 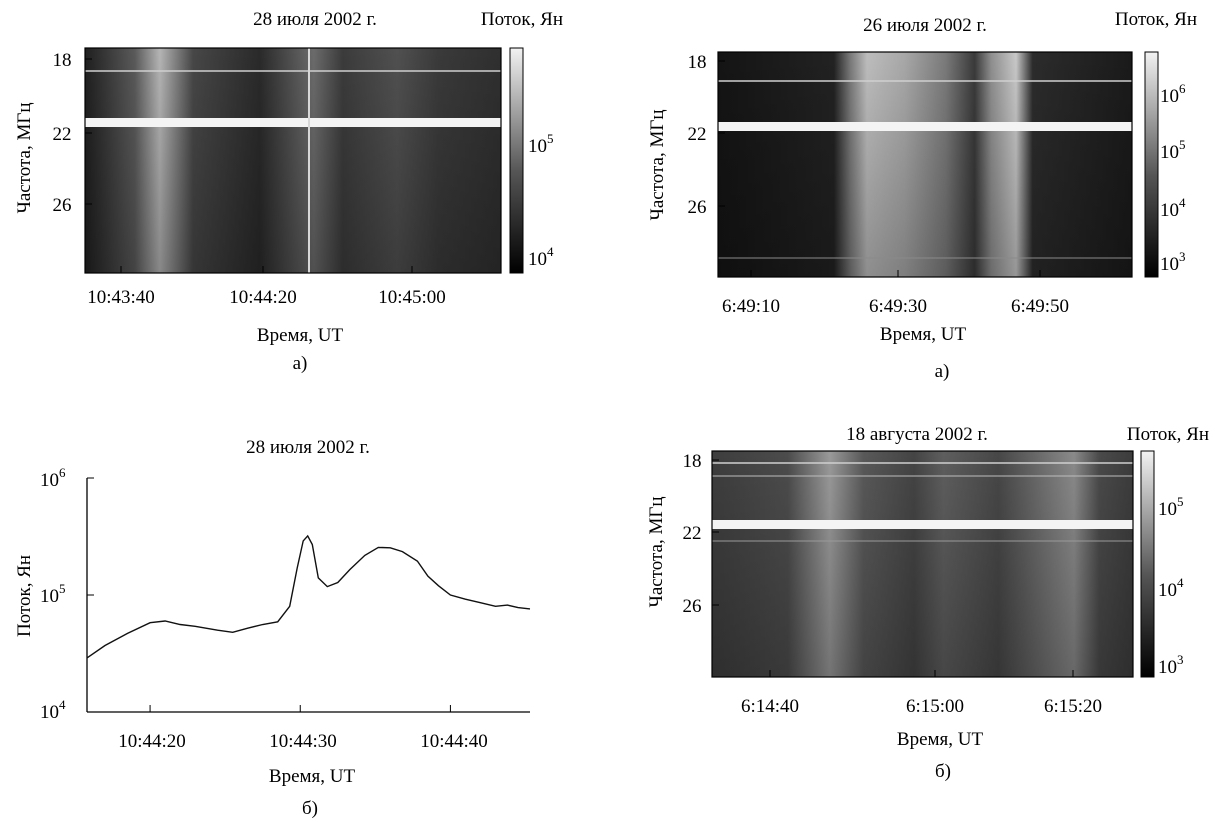 I want to click on x-tick-label: 10:44:30, so click(x=303, y=741).